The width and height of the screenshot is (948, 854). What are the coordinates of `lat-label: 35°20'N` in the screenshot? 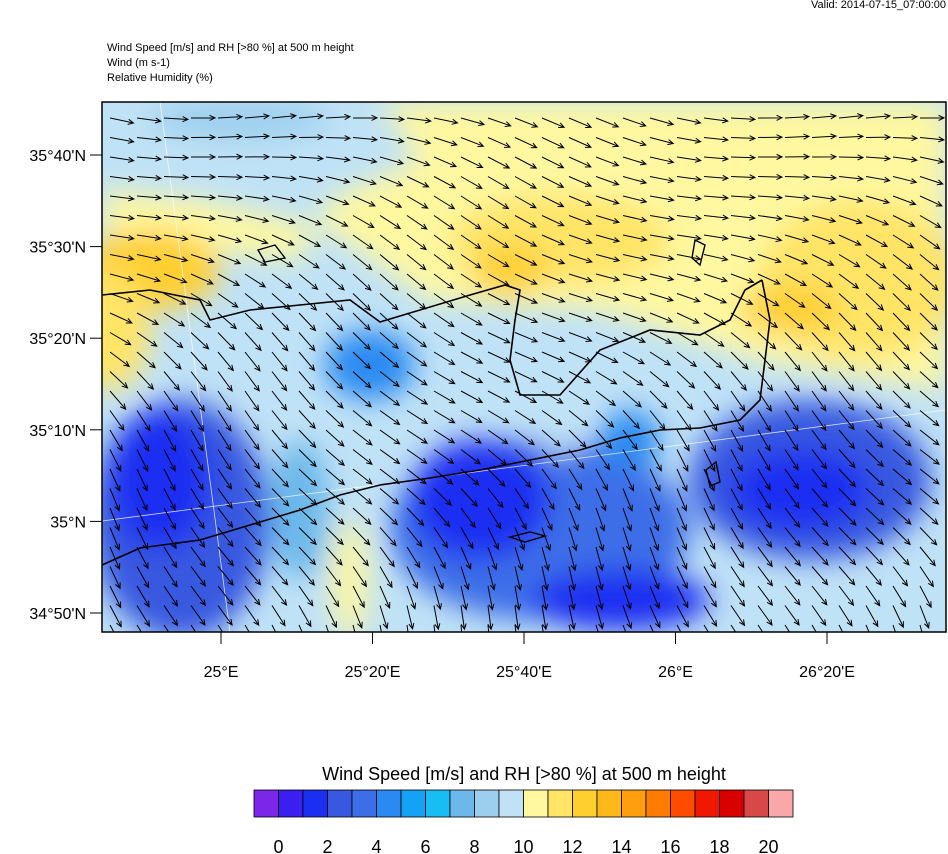 It's located at (57, 339).